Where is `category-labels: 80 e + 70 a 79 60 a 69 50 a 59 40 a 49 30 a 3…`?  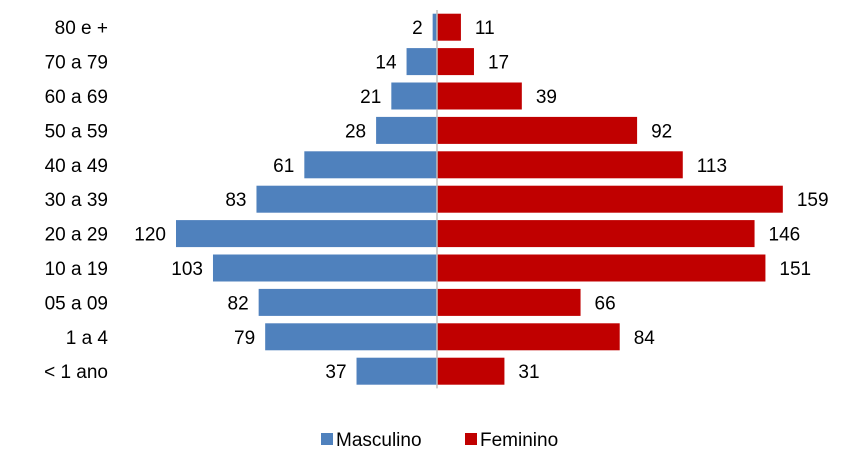
category-labels: 80 e + 70 a 79 60 a 69 50 a 59 40 a 49 30 a 3… is located at coordinates (76, 200).